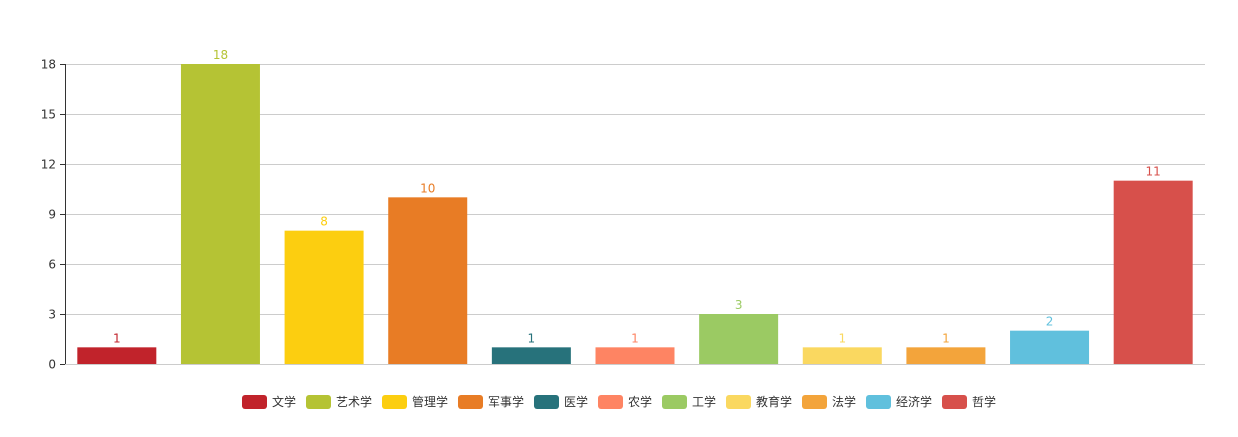  I want to click on y-tick-label: 9, so click(52, 215).